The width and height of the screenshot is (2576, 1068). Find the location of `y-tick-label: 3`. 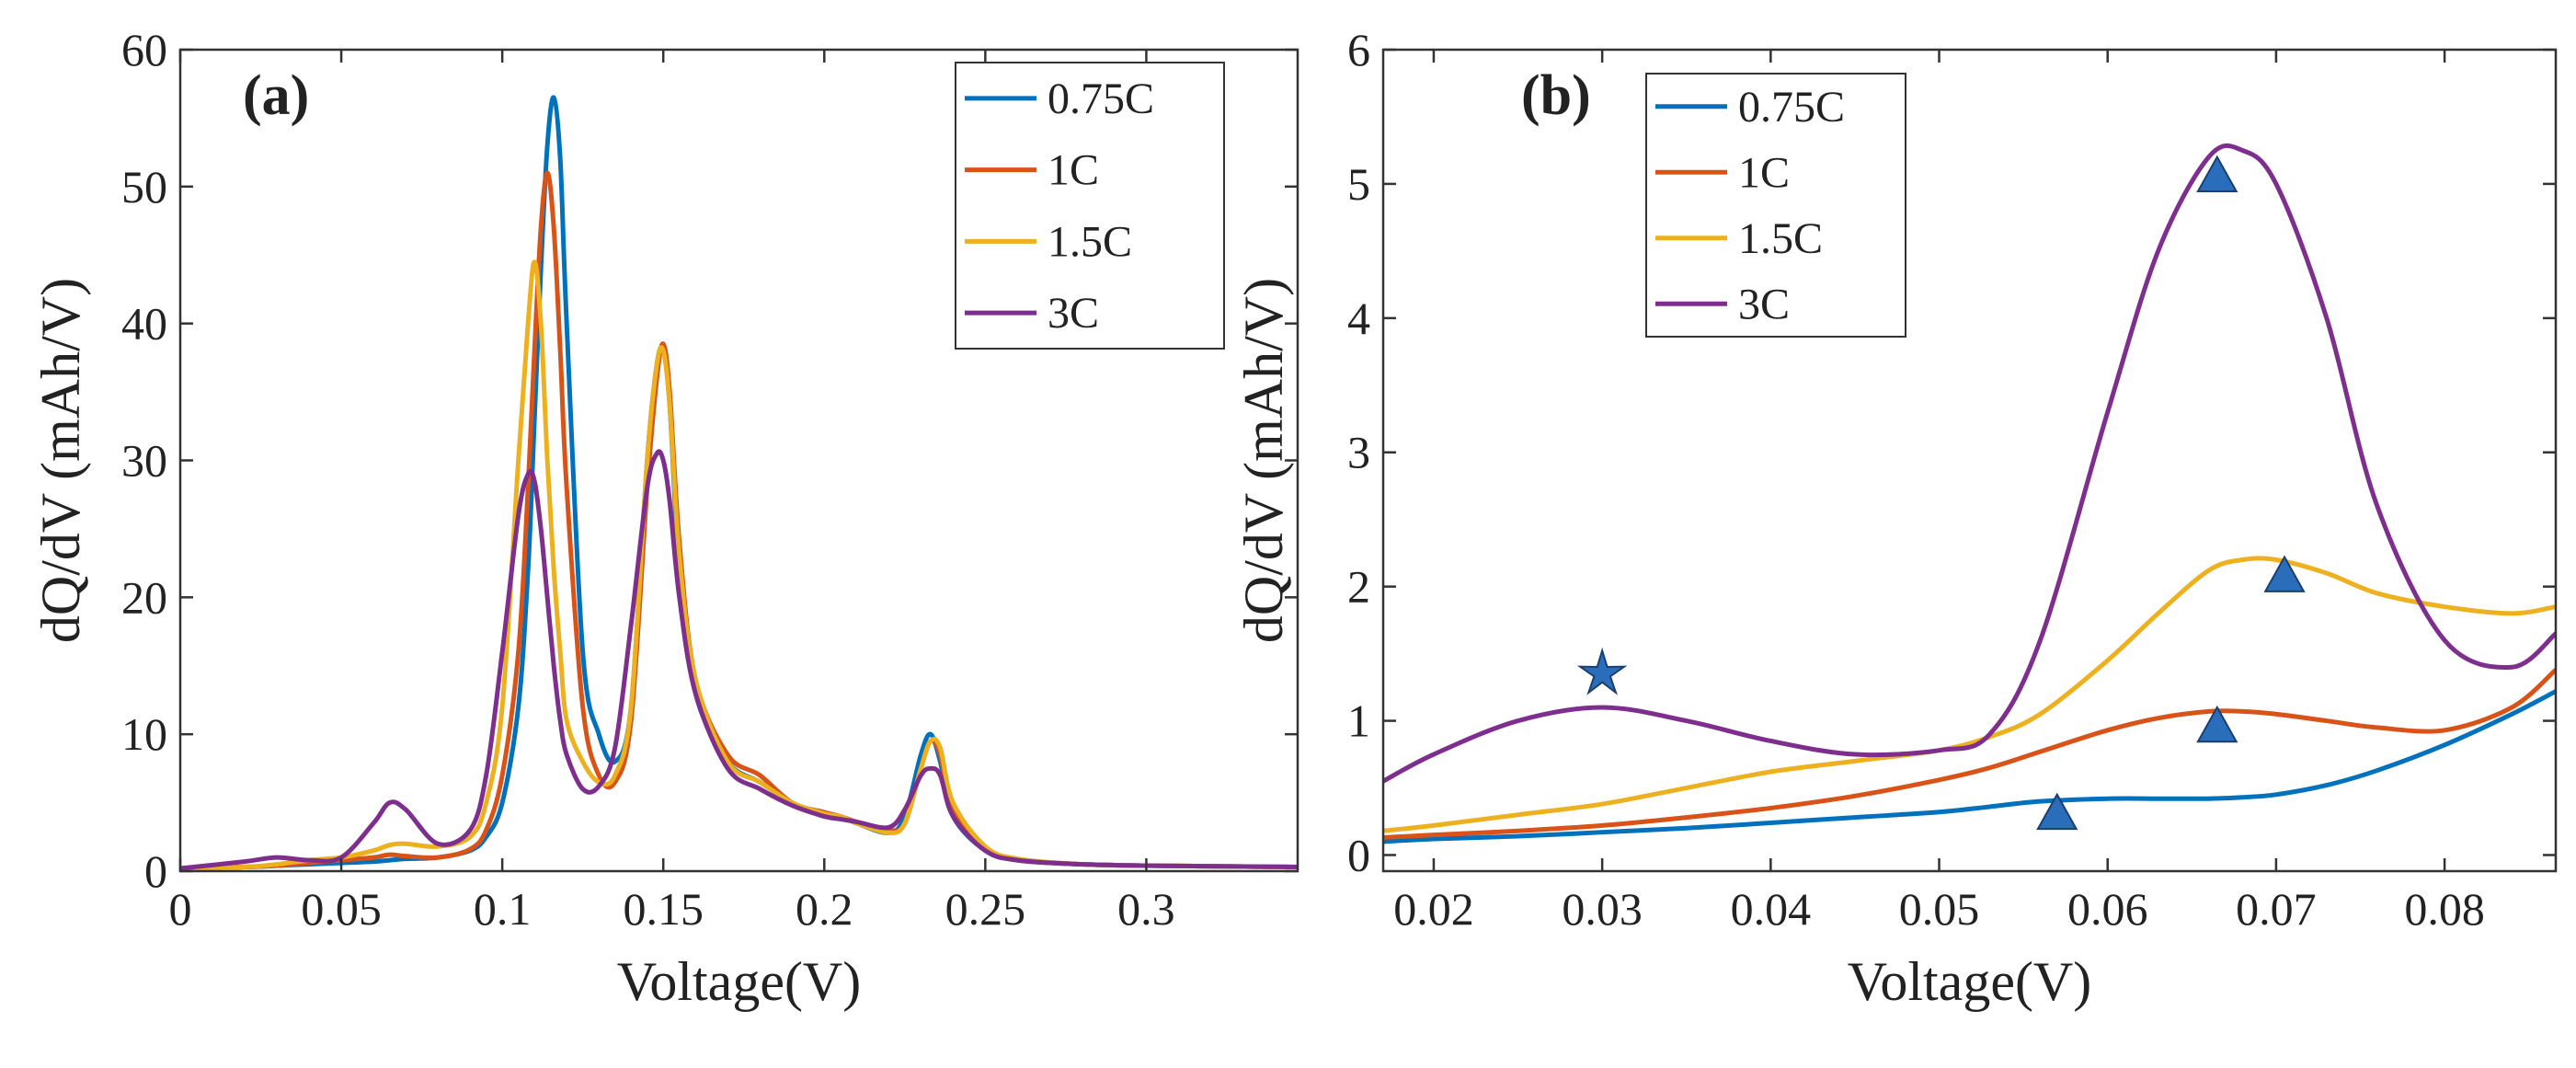

y-tick-label: 3 is located at coordinates (1358, 452).